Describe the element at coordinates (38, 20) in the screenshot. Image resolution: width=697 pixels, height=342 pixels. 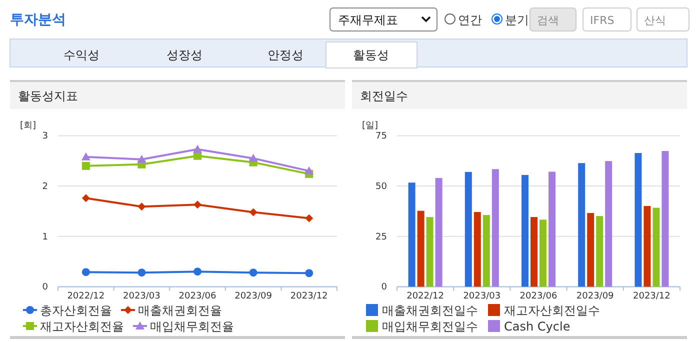
I see `text: 투자분석` at that location.